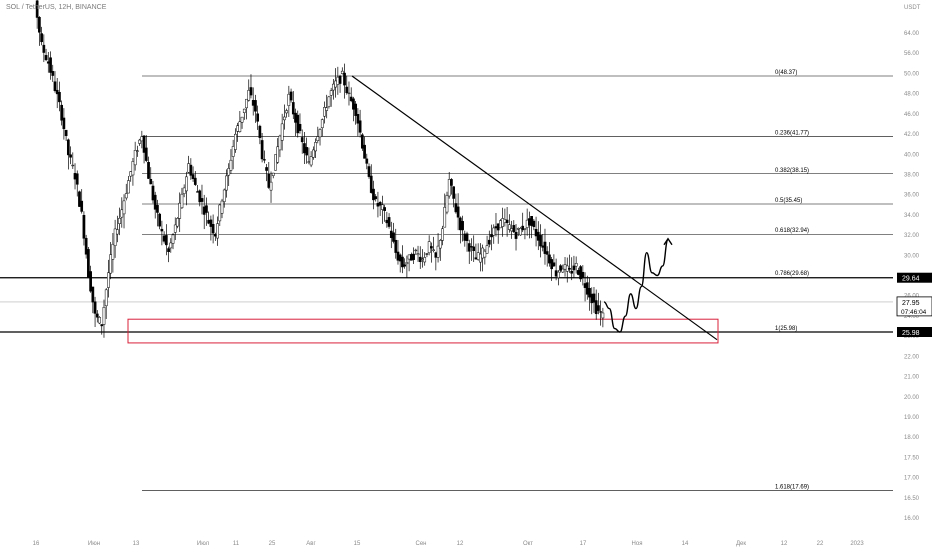 The height and width of the screenshot is (555, 932). Describe the element at coordinates (912, 135) in the screenshot. I see `price-tick-label: 42.00` at that location.